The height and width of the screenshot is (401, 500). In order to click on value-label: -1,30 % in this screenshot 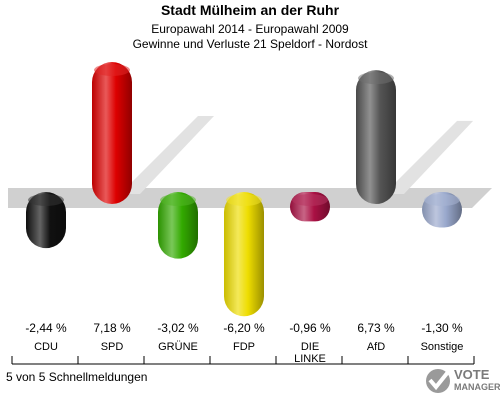, I will do `click(442, 328)`.